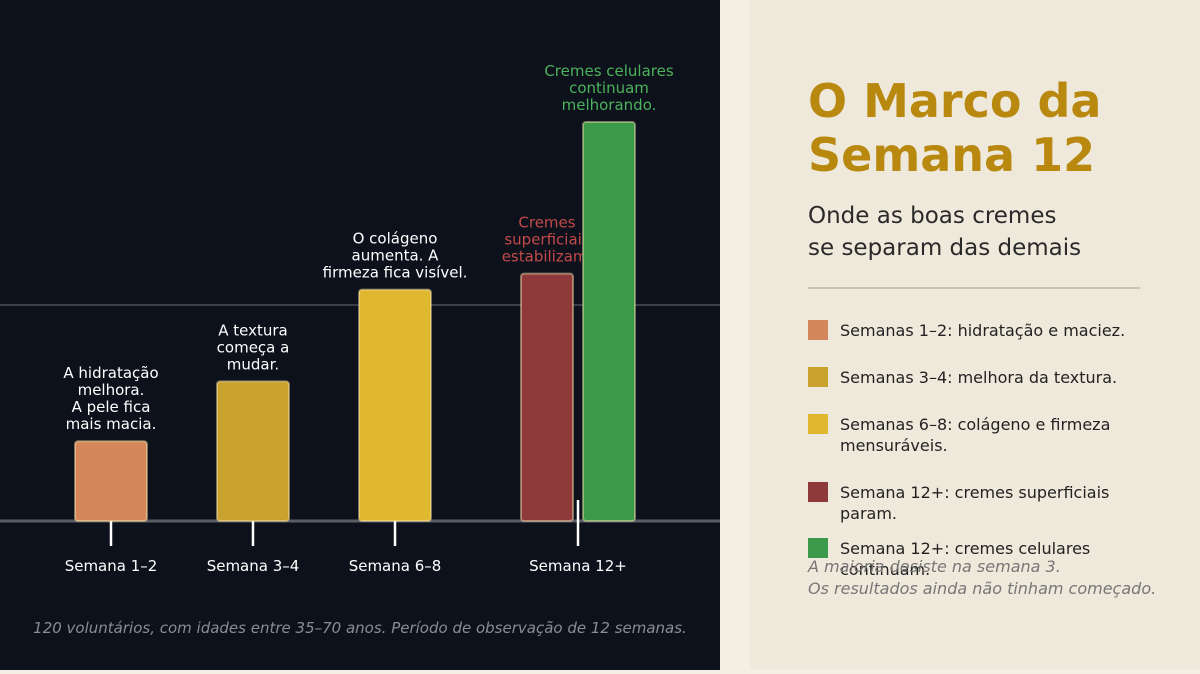  Describe the element at coordinates (952, 155) in the screenshot. I see `title-line: Semana 12` at that location.